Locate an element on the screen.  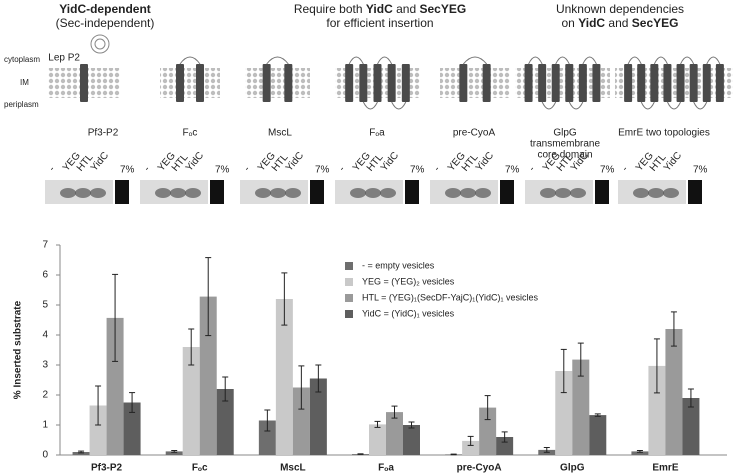
lep-label: Lep P2 is located at coordinates (64, 58).